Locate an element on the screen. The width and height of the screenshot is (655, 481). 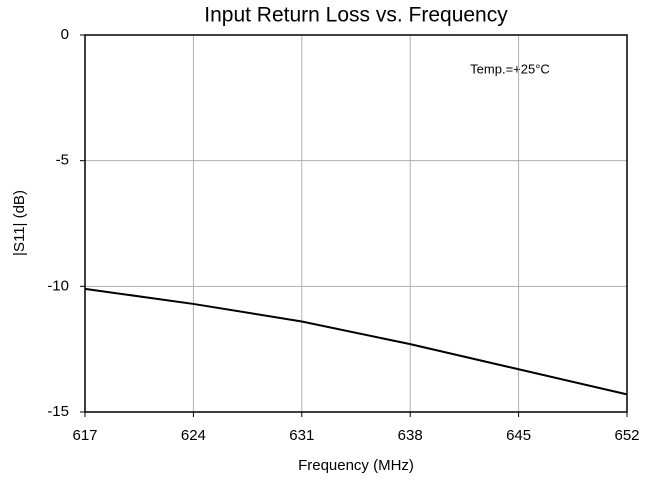
y-tick-label: -5 is located at coordinates (62, 160).